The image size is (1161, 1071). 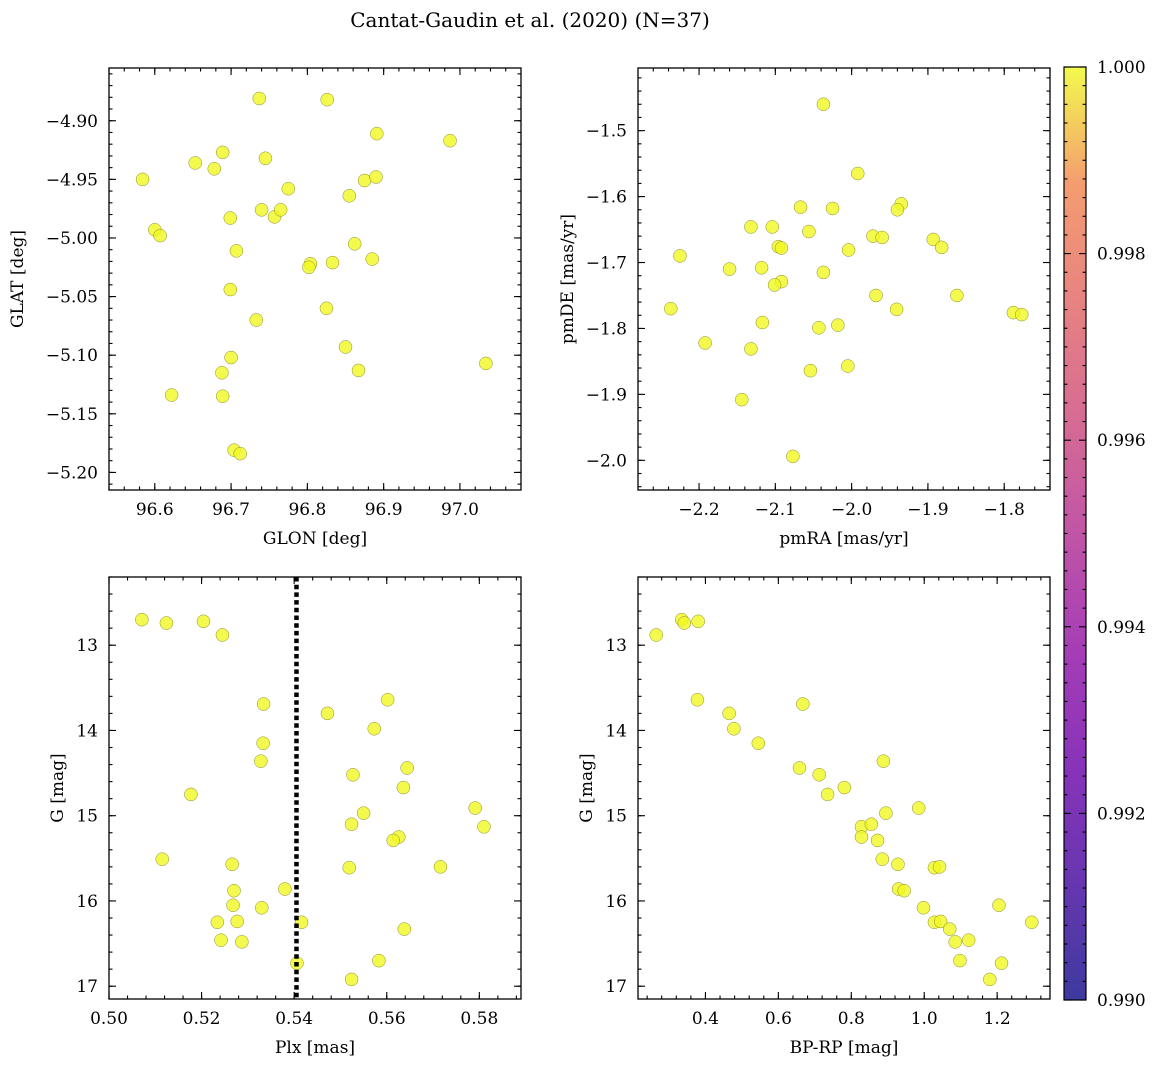 I want to click on x-tick-label: −2.2, so click(x=698, y=510).